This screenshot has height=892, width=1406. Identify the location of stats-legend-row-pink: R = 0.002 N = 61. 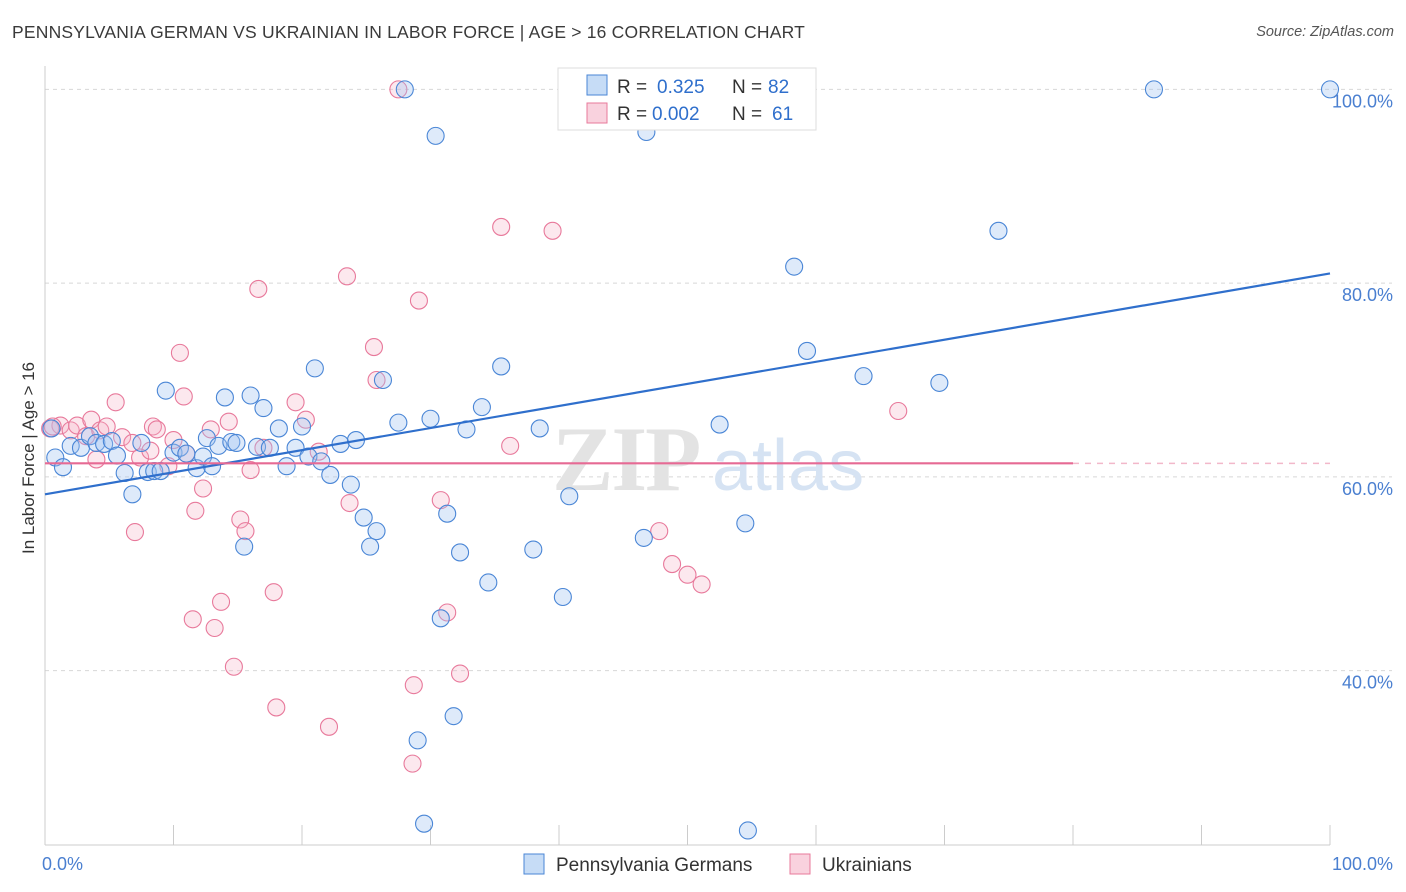
(689, 113).